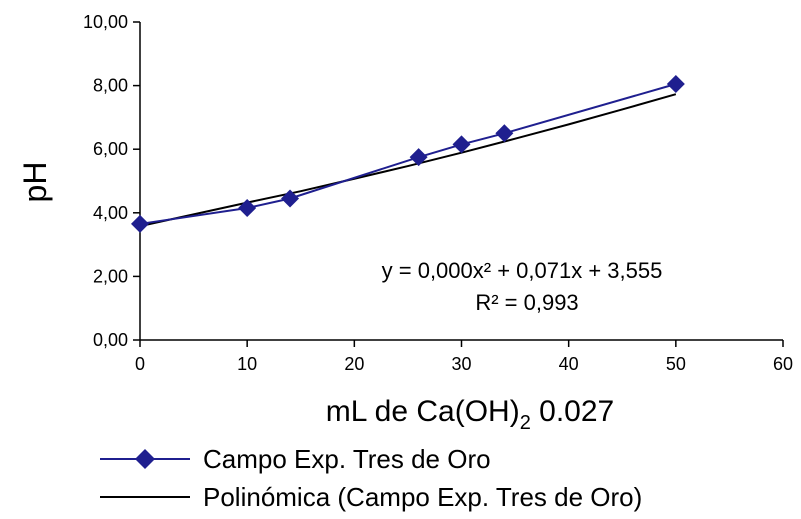  Describe the element at coordinates (145, 459) in the screenshot. I see `legend-series-marker` at that location.